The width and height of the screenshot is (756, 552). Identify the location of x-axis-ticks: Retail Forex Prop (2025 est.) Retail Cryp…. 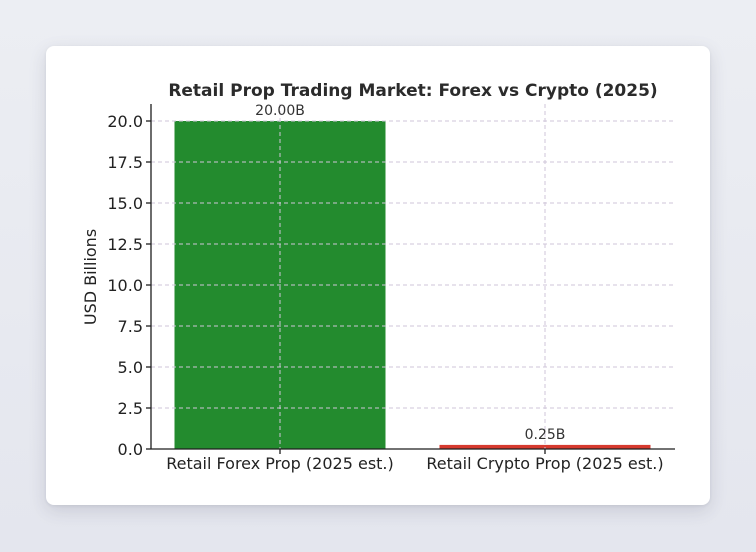
(415, 461).